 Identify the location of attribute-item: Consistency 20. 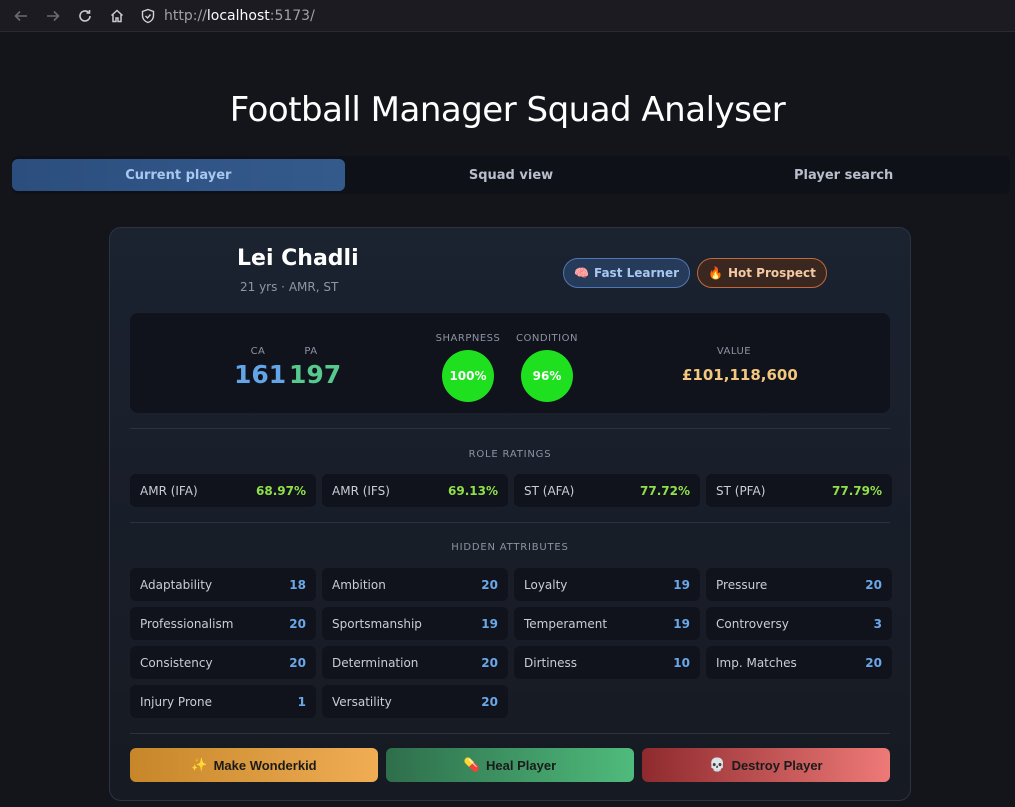
(223, 662).